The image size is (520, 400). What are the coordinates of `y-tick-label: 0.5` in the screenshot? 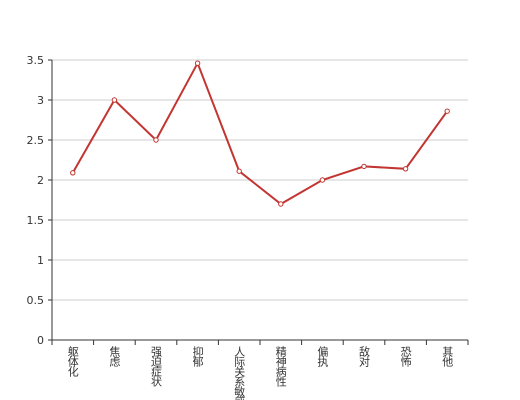 It's located at (36, 300).